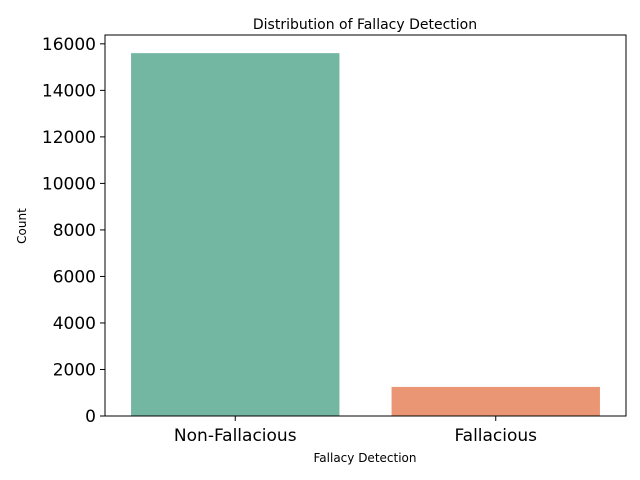  What do you see at coordinates (495, 401) in the screenshot?
I see `bar-fallacious` at bounding box center [495, 401].